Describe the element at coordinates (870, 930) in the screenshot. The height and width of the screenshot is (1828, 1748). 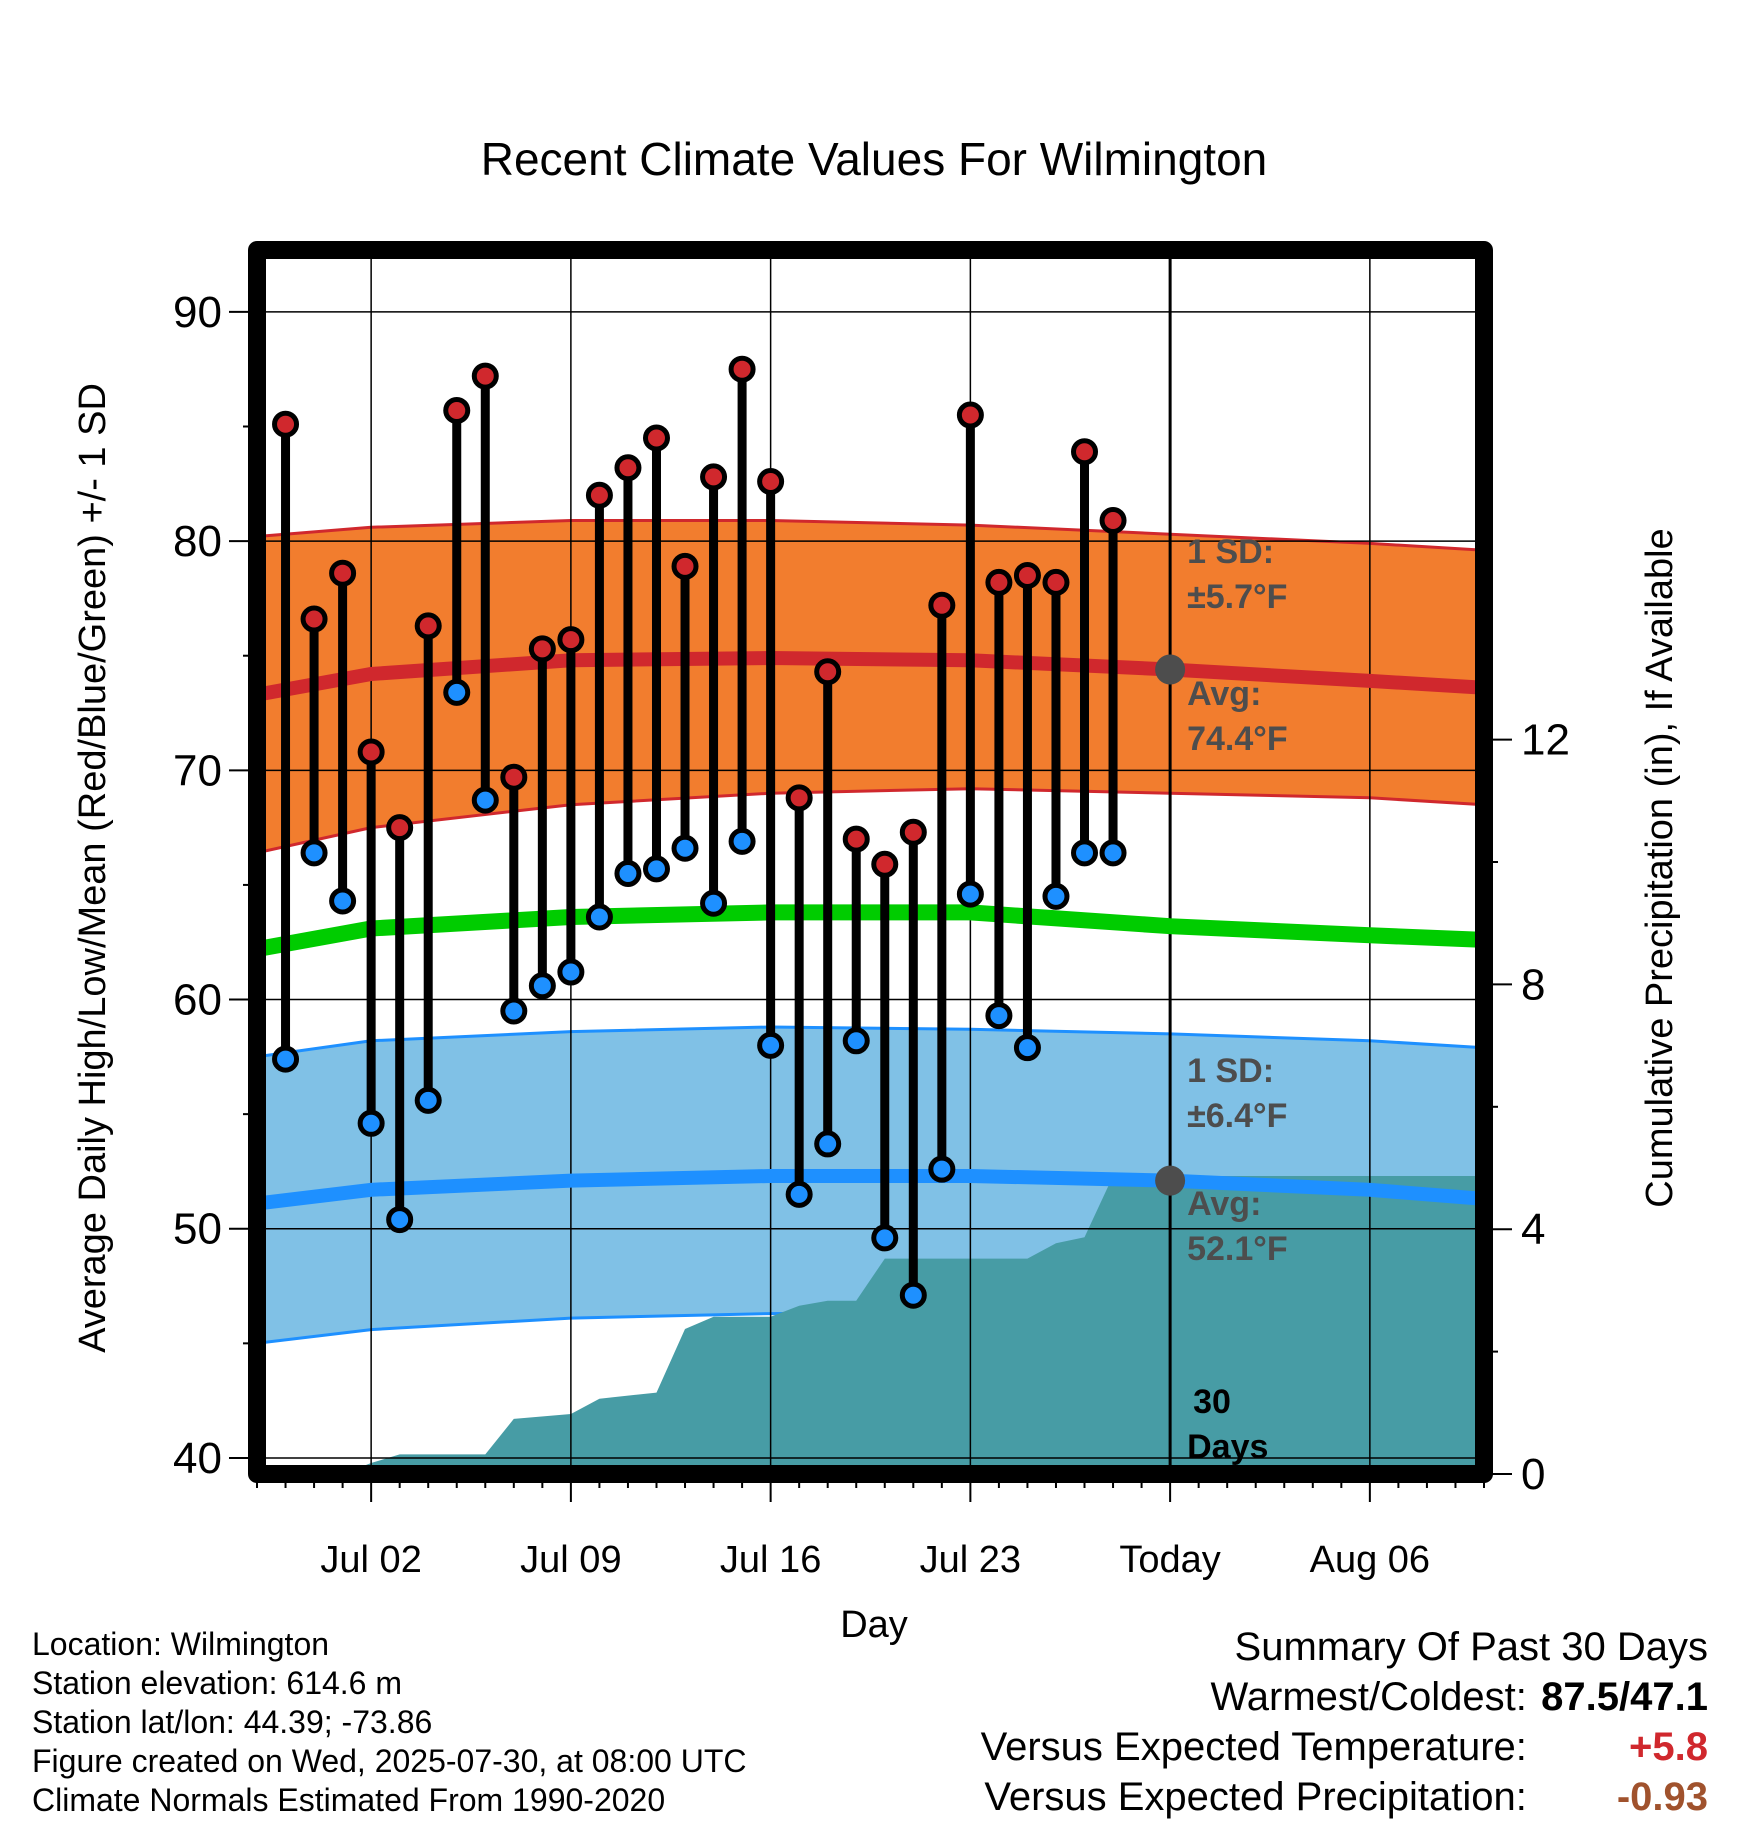
I see `mean-avg-line` at that location.